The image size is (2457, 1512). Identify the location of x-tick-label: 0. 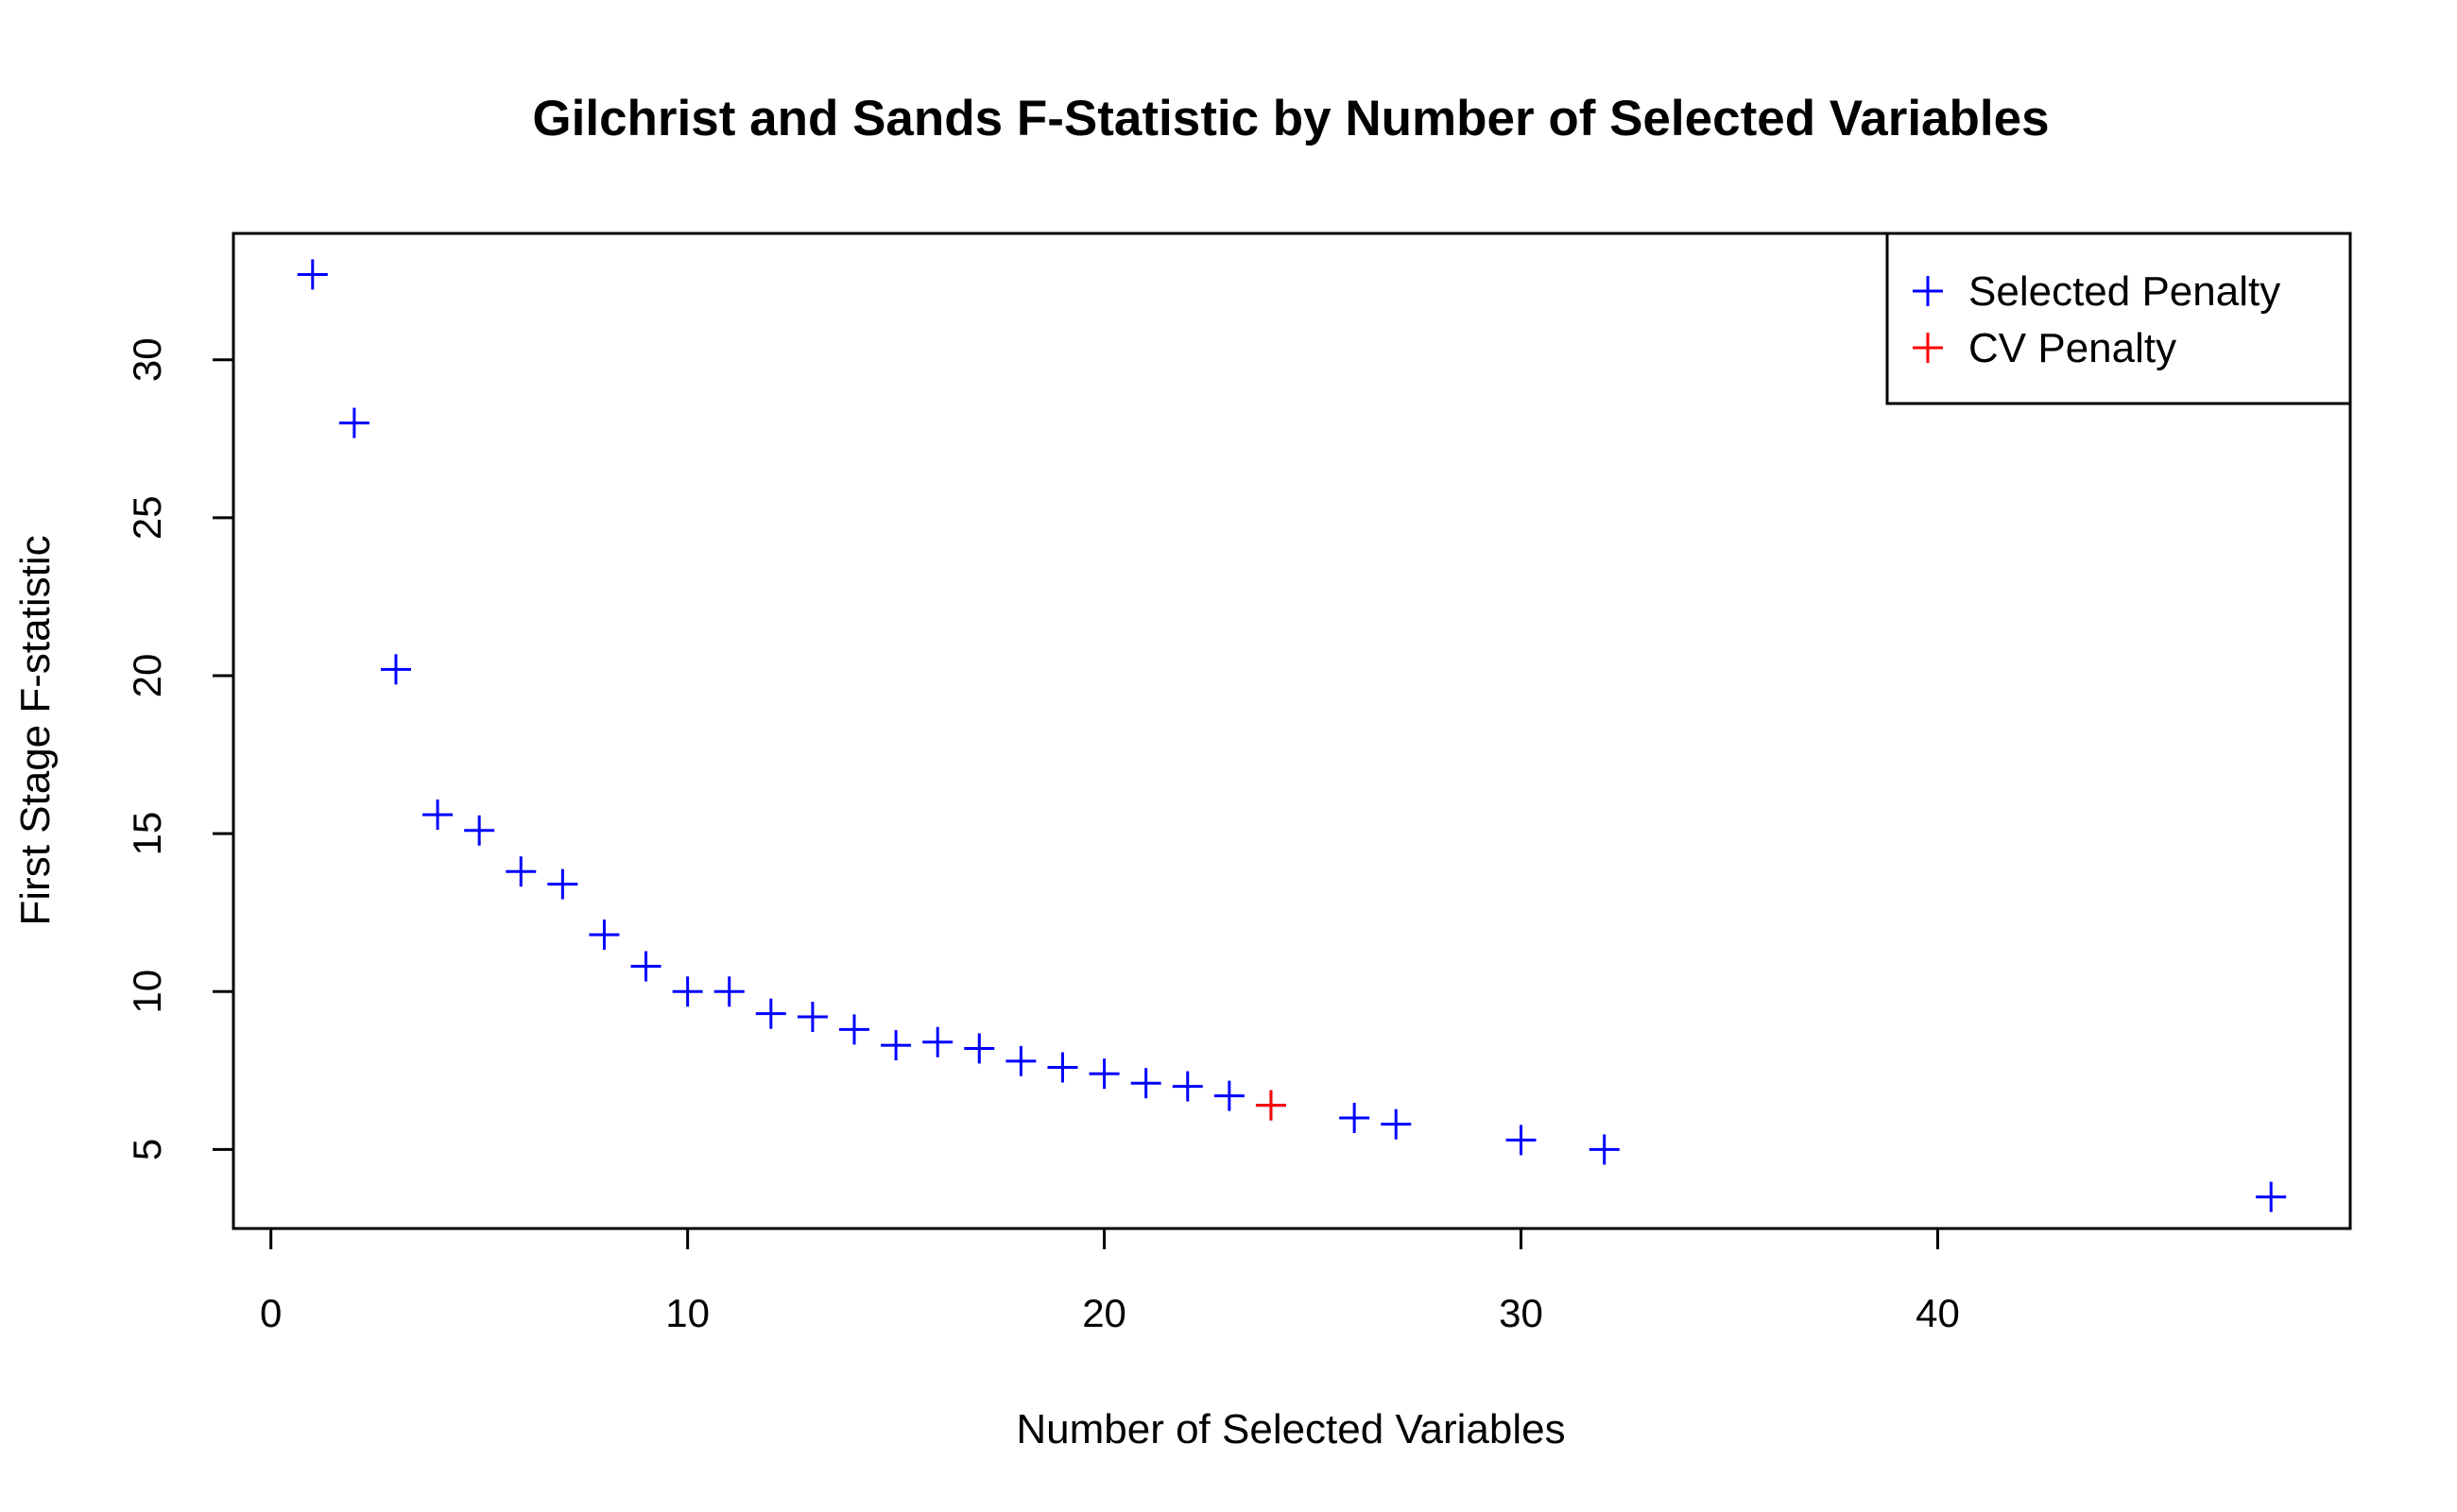
(271, 1313).